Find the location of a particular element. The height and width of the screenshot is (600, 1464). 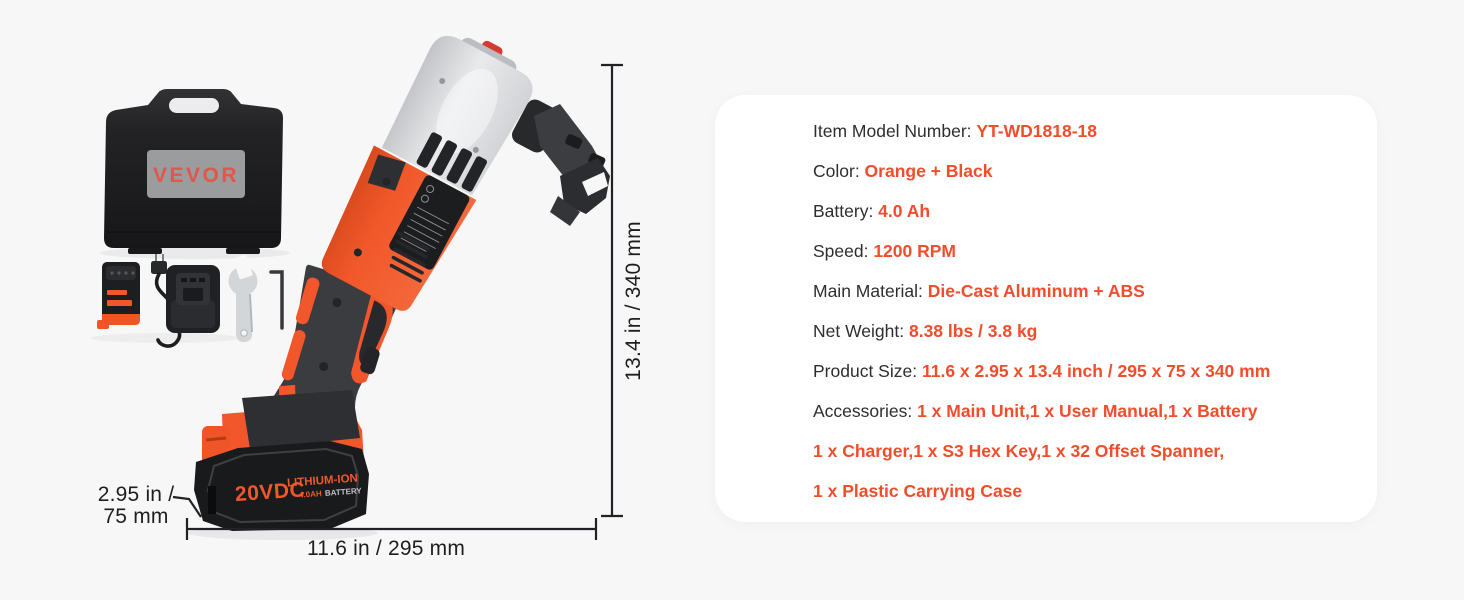

tool-battery-pack: 20VDC LITHIUM-ION 4.0AH BATTERY is located at coordinates (281, 460).